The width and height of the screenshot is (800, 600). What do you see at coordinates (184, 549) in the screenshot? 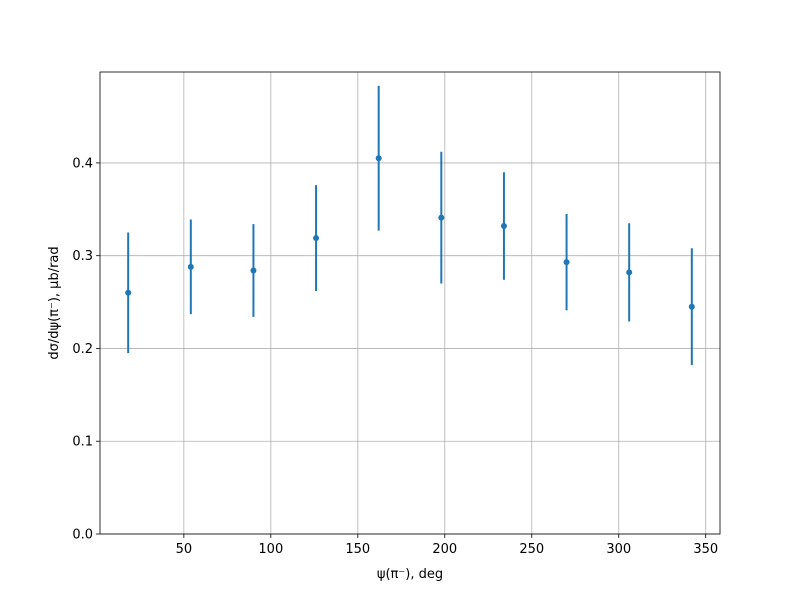
I see `x-tick-label: 50` at bounding box center [184, 549].